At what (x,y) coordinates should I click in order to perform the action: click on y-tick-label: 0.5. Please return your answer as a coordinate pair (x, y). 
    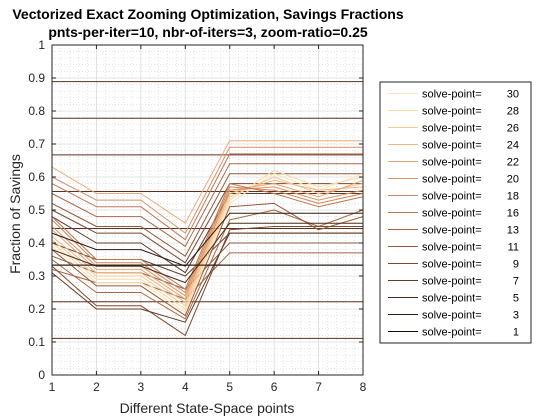
    Looking at the image, I should click on (36, 210).